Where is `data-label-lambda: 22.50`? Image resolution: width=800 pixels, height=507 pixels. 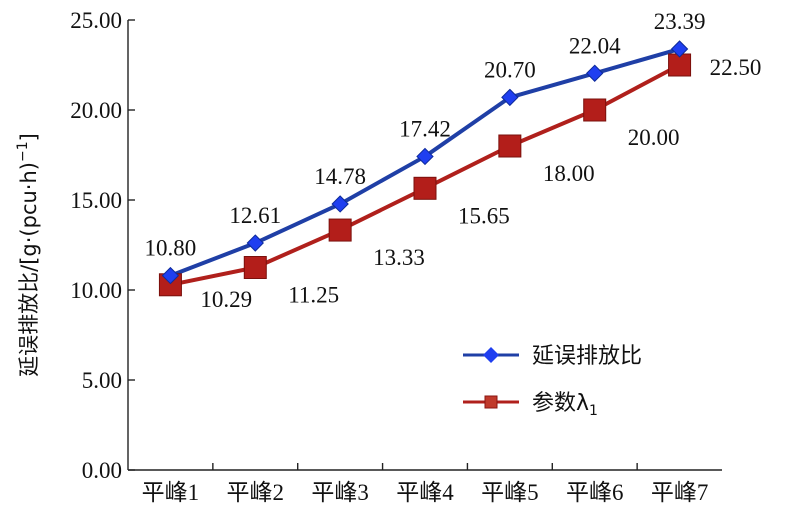 data-label-lambda: 22.50 is located at coordinates (736, 67).